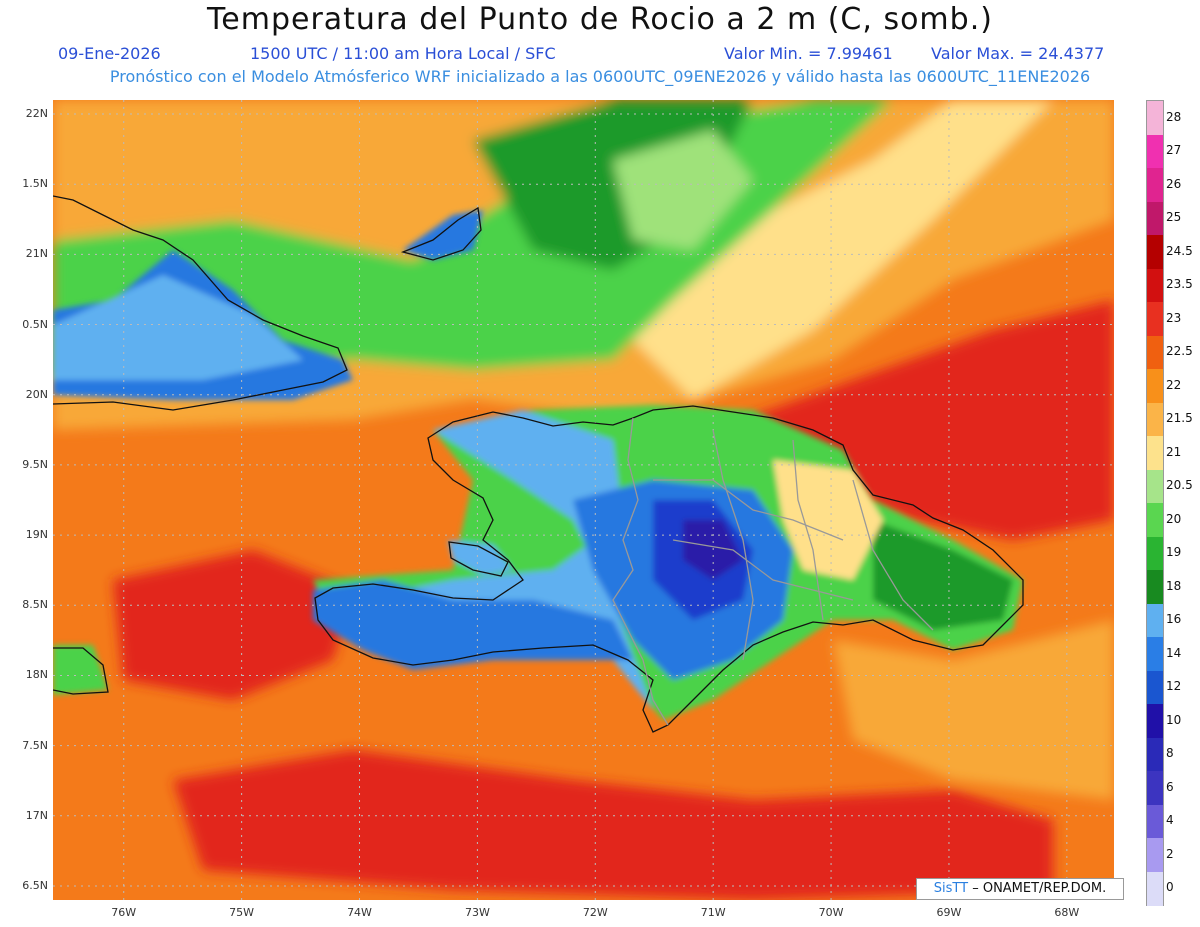  What do you see at coordinates (36, 815) in the screenshot?
I see `lat-tick-label: 17N` at bounding box center [36, 815].